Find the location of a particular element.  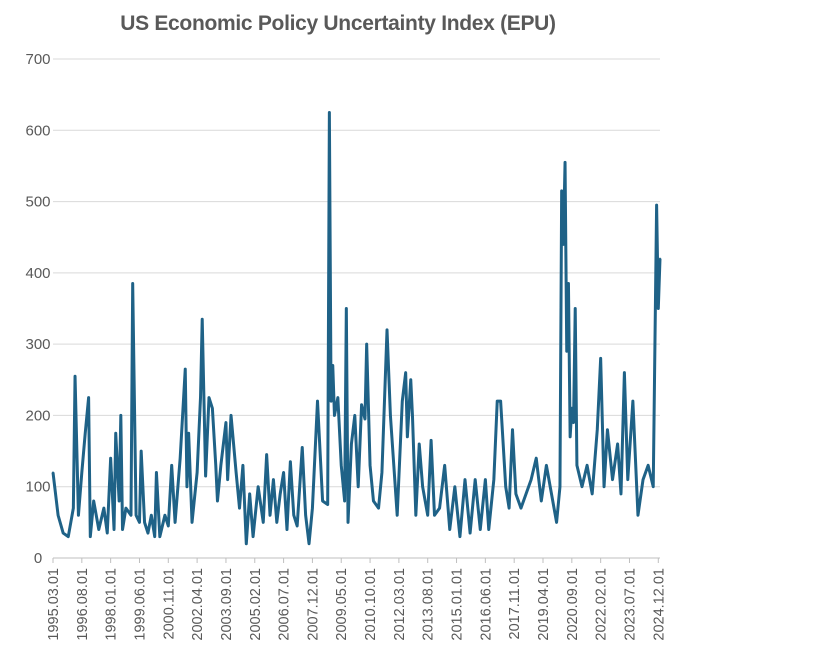

y-tick-label: 400 is located at coordinates (37, 273).